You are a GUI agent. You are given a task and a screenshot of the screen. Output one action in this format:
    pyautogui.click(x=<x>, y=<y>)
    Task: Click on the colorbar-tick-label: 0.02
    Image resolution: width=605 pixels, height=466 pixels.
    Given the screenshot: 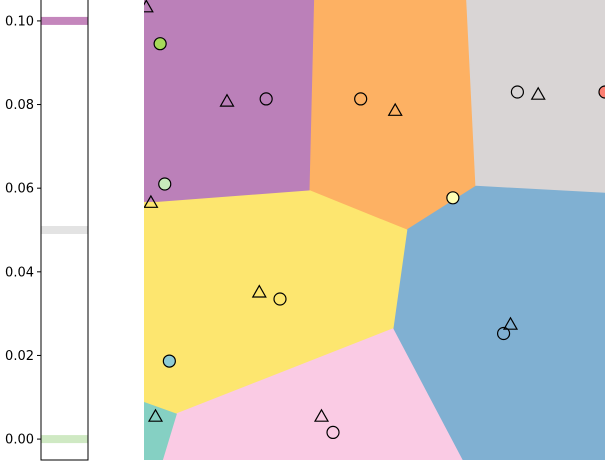 What is the action you would take?
    pyautogui.click(x=19, y=356)
    